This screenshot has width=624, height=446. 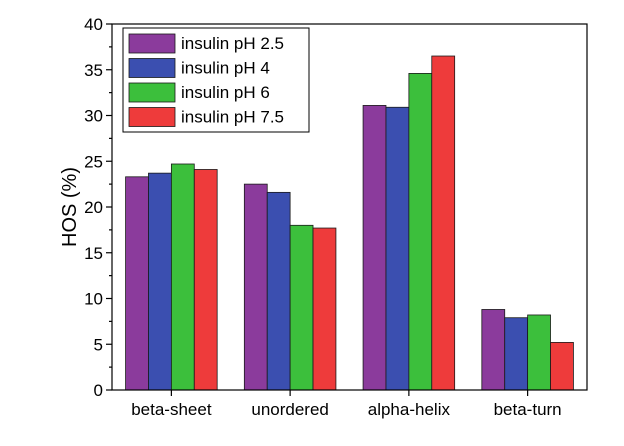 I want to click on bar-alpha-helix-insulin-pH-7.5, so click(x=443, y=223).